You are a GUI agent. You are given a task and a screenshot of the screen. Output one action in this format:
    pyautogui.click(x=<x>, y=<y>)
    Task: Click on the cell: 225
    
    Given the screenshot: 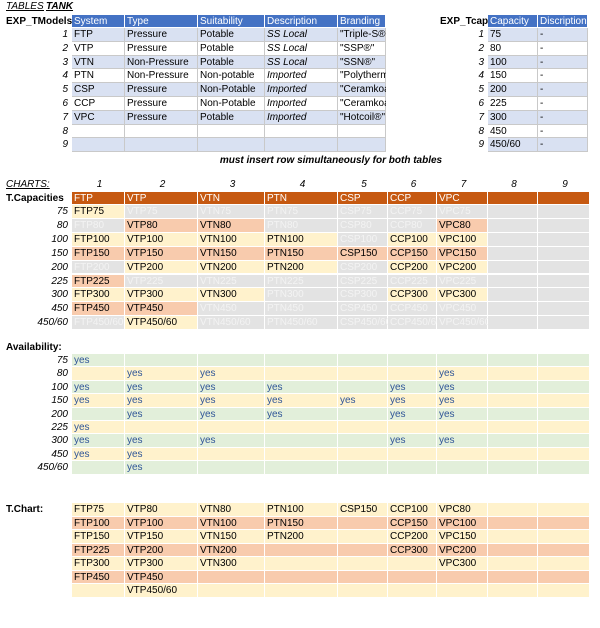 What is the action you would take?
    pyautogui.click(x=513, y=104)
    